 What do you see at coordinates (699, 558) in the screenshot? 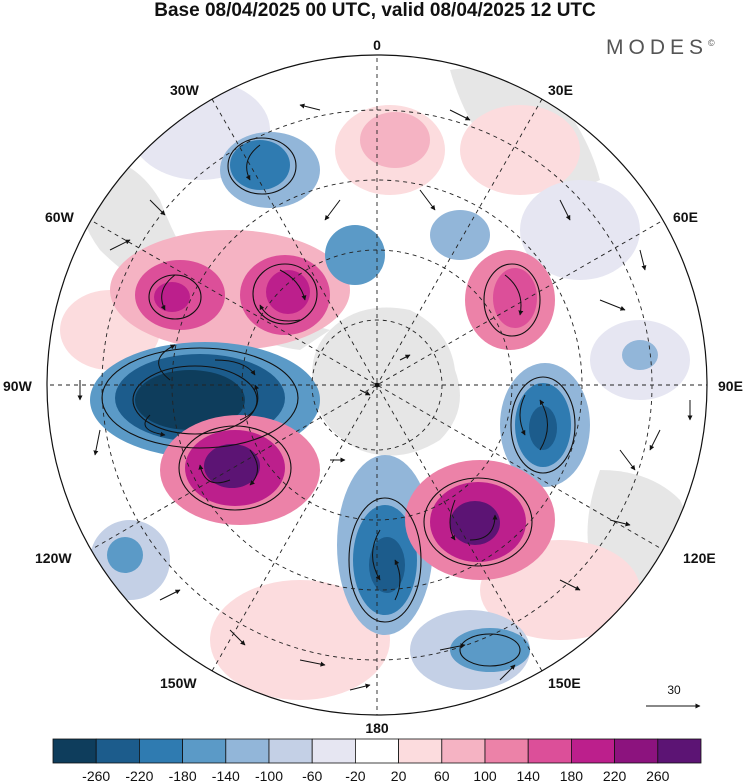
I see `lon-label-120e: 120E` at bounding box center [699, 558].